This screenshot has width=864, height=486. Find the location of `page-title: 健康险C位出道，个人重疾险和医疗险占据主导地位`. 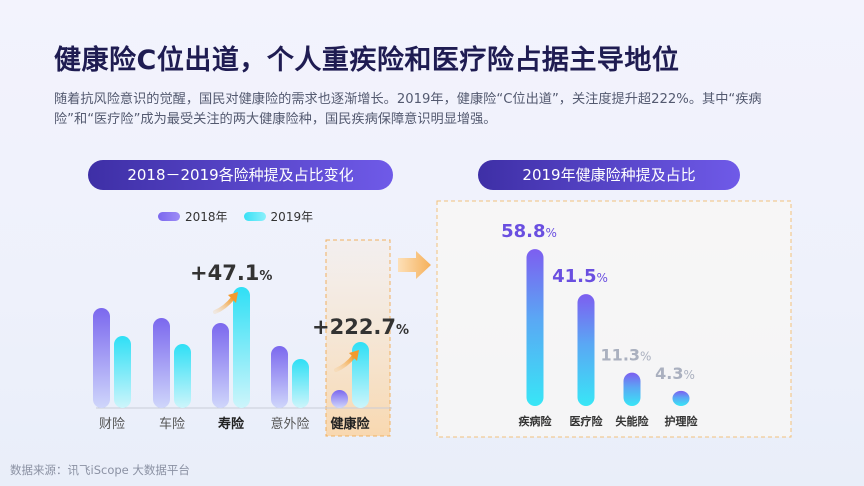

page-title: 健康险C位出道，个人重疾险和医疗险占据主导地位 is located at coordinates (367, 60).